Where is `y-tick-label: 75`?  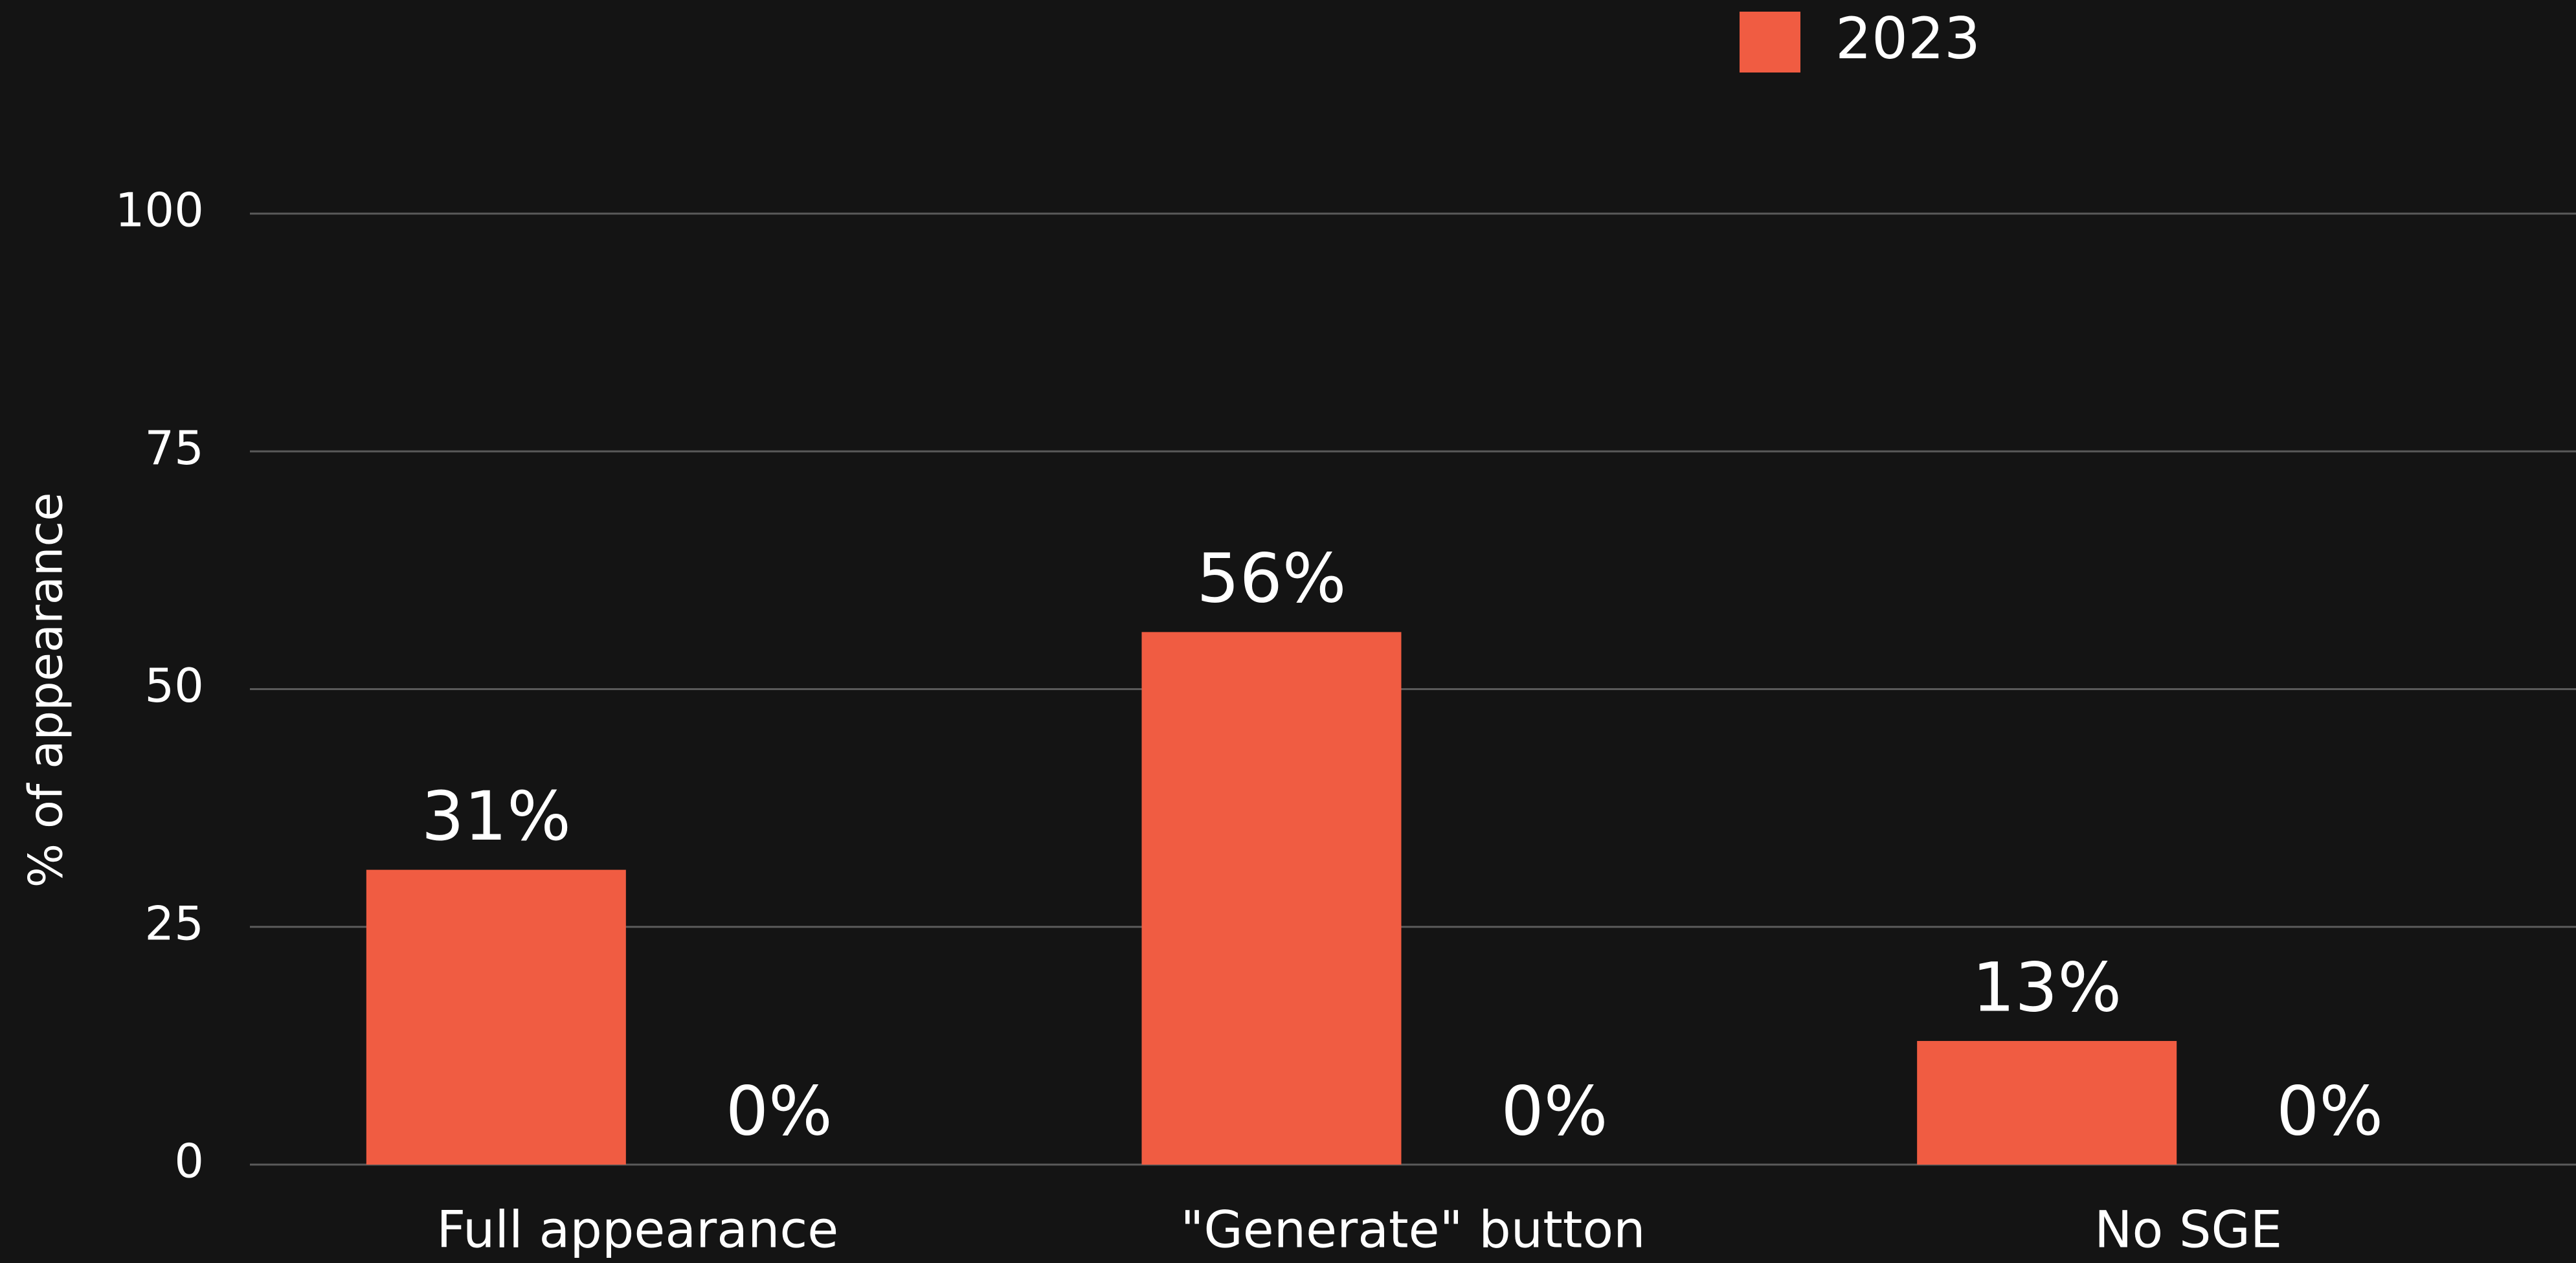 y-tick-label: 75 is located at coordinates (174, 448).